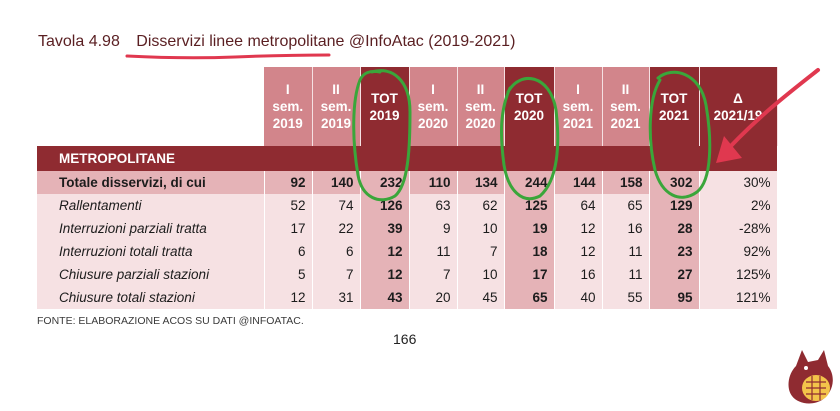 The image size is (840, 411). I want to click on total-cell: 244, so click(529, 182).